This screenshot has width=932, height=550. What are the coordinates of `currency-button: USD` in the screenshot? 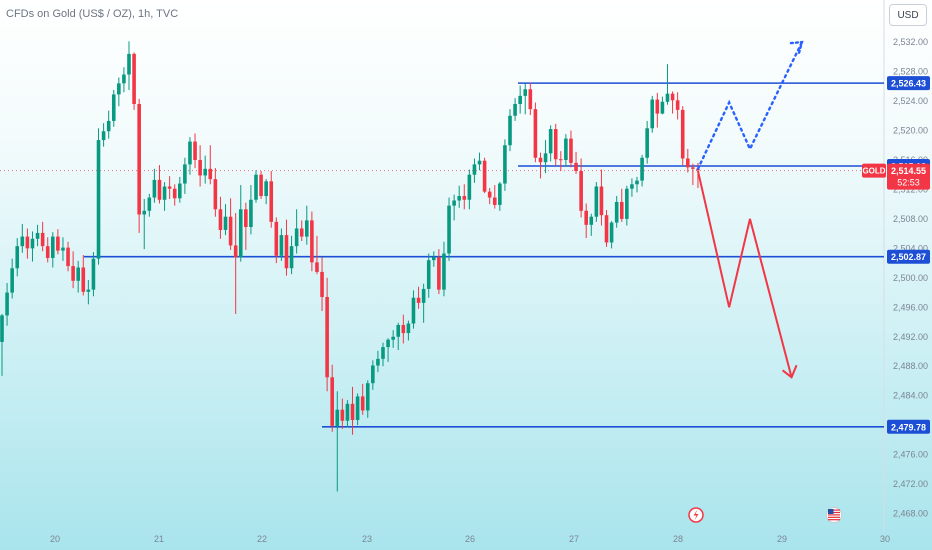 It's located at (908, 15).